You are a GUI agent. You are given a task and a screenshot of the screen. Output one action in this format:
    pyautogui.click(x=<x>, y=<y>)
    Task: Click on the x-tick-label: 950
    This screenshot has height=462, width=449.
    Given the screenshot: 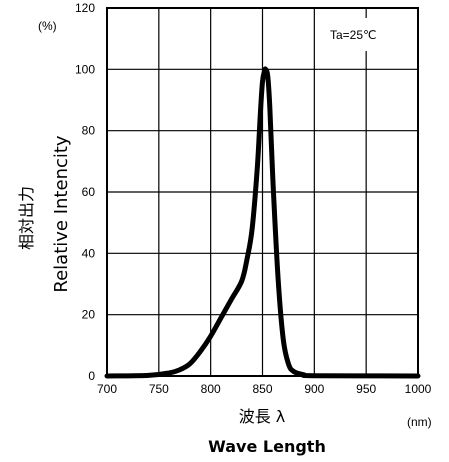 What is the action you would take?
    pyautogui.click(x=366, y=389)
    